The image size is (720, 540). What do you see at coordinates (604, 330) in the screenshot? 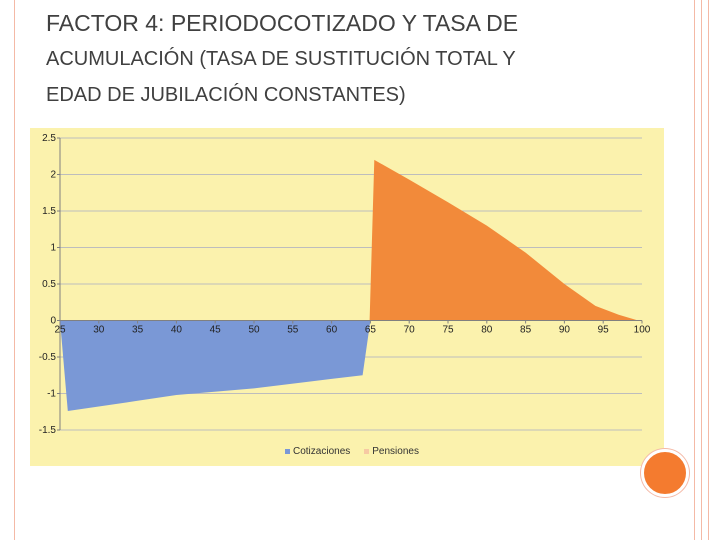
I see `x-tick-label-14: 95` at bounding box center [604, 330].